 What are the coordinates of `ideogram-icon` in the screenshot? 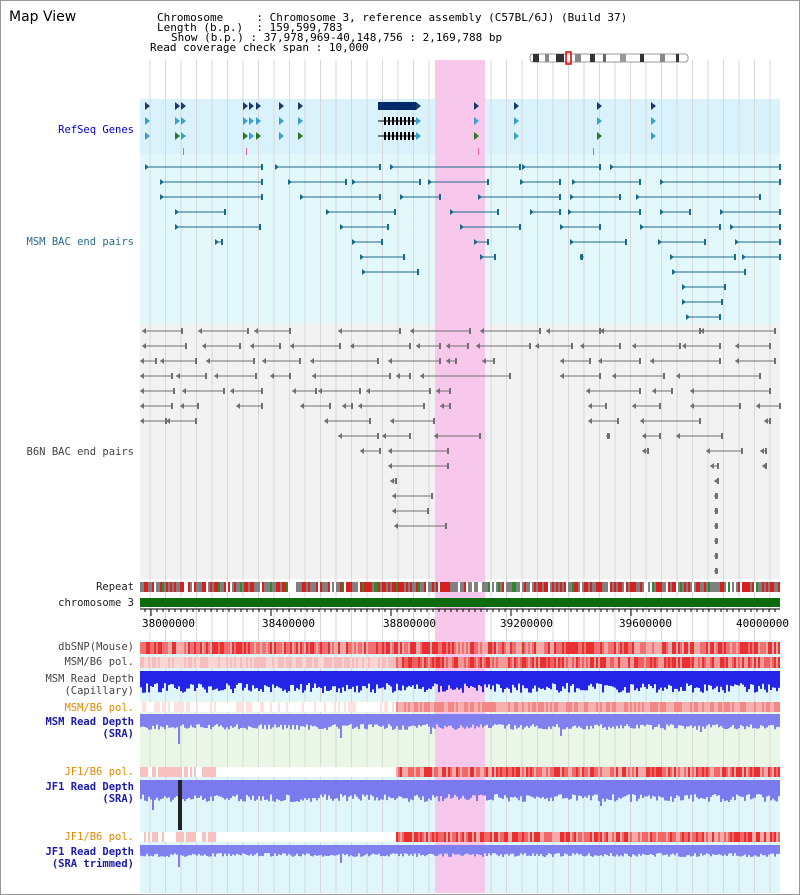 It's located at (609, 58).